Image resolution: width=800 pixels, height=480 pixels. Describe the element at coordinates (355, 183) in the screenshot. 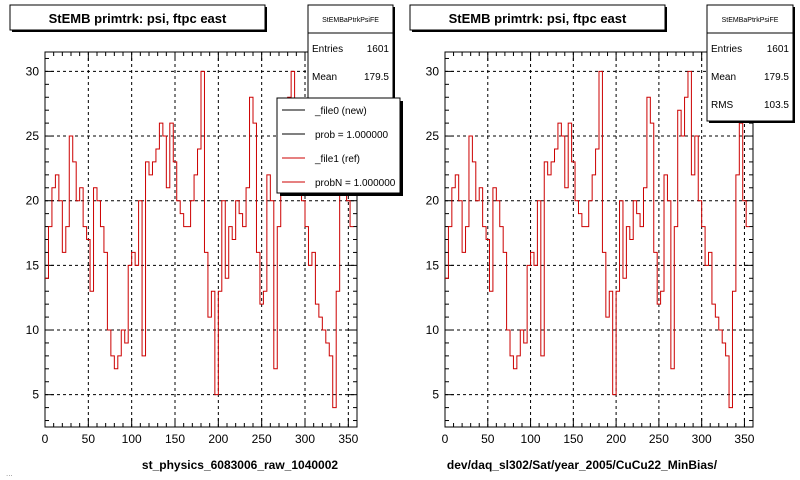

I see `legend-label: probN = 1.000000` at that location.